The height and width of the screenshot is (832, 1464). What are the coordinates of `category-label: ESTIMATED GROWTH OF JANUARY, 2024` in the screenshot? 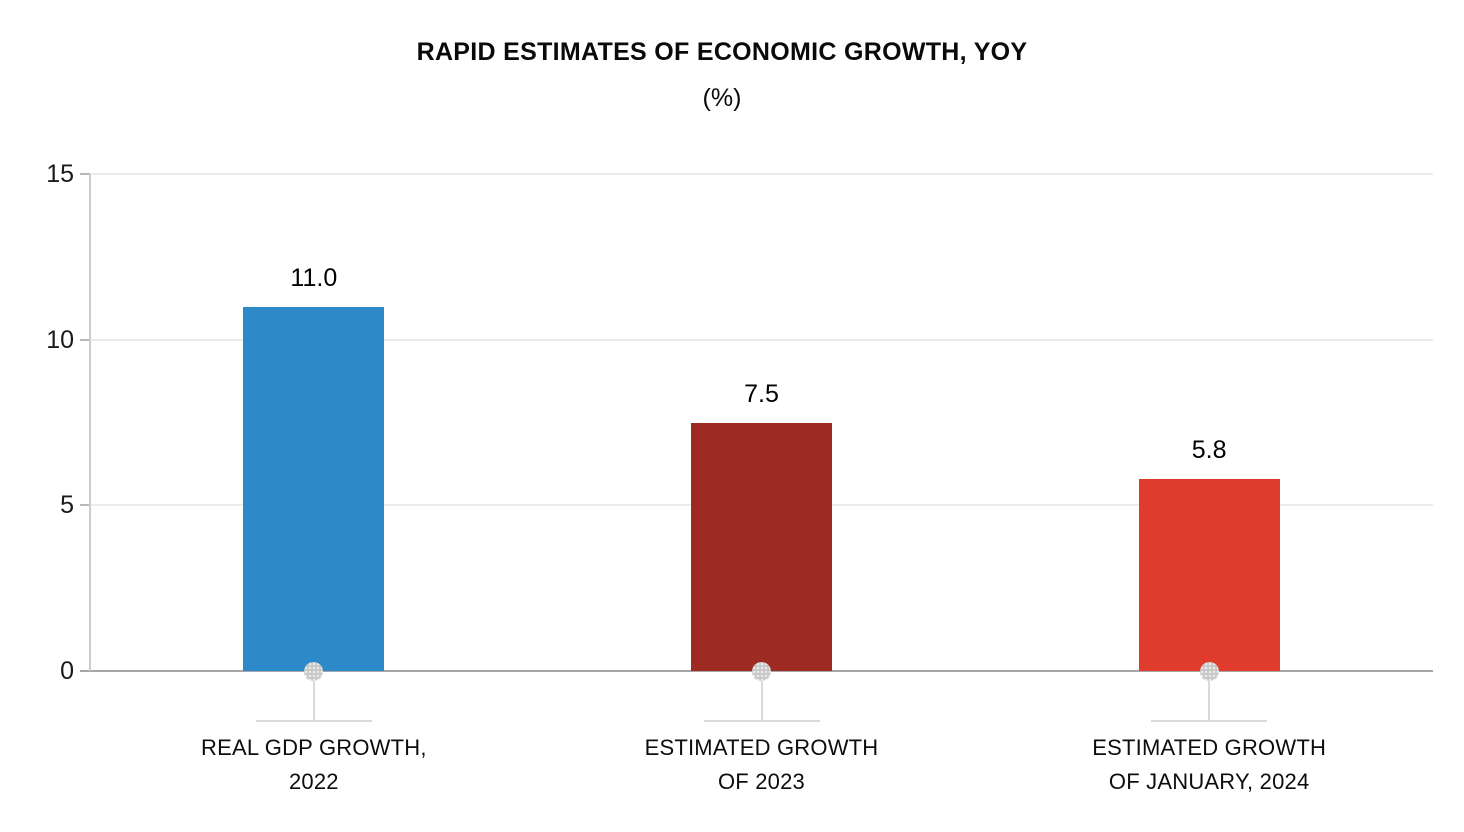 It's located at (1209, 764).